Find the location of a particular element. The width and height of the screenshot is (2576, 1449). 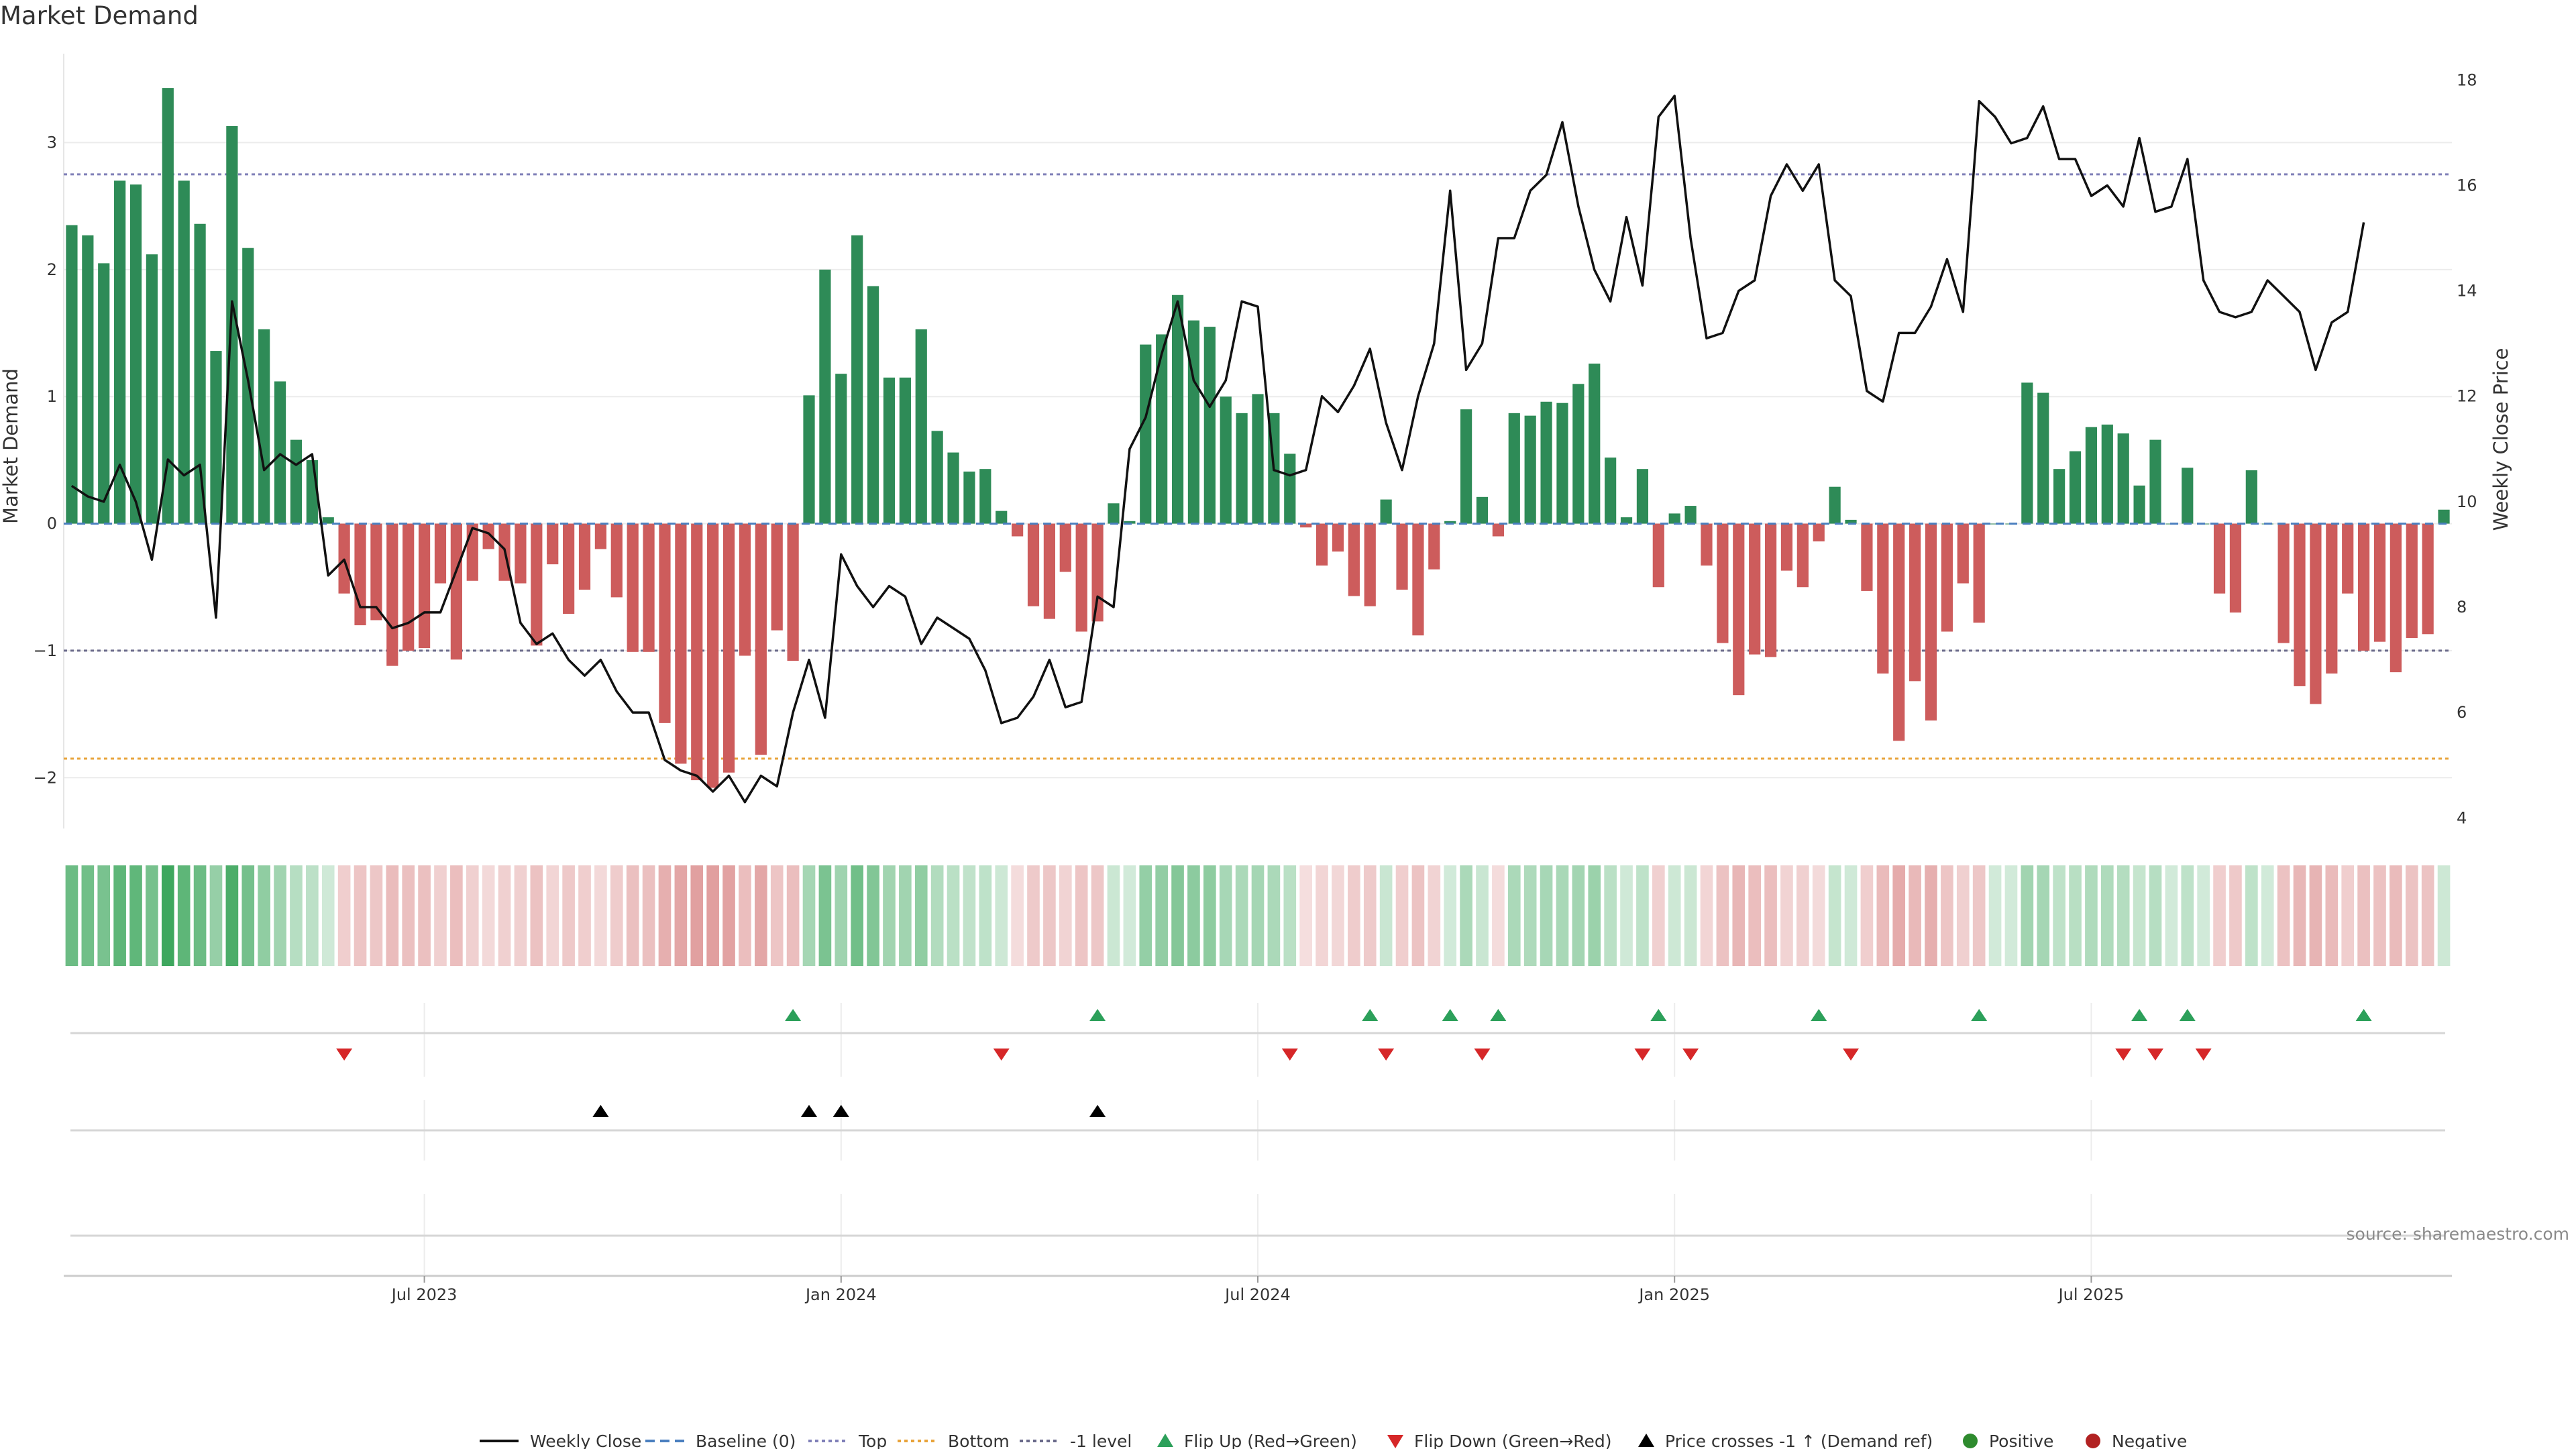

legend-label: Baseline (0) is located at coordinates (746, 1440).